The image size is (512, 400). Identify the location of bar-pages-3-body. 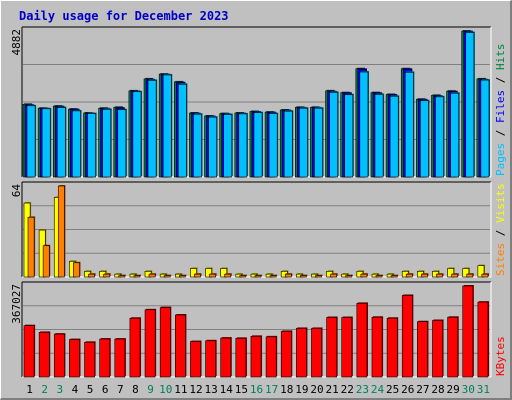
(61, 142).